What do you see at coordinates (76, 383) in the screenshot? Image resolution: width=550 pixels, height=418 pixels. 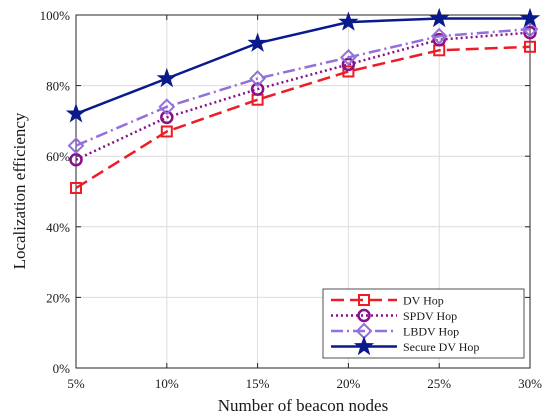 I see `x-tick-label: 5%` at bounding box center [76, 383].